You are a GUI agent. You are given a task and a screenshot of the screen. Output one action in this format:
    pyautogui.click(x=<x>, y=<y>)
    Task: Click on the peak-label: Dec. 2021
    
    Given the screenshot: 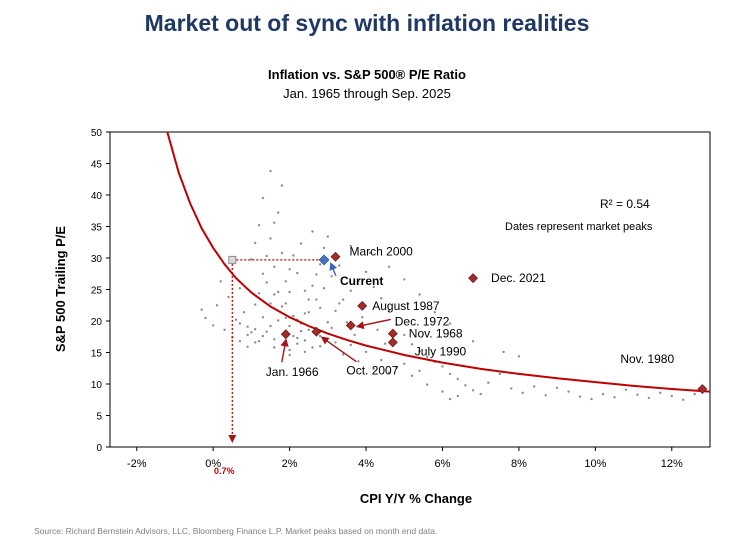 What is the action you would take?
    pyautogui.click(x=518, y=278)
    